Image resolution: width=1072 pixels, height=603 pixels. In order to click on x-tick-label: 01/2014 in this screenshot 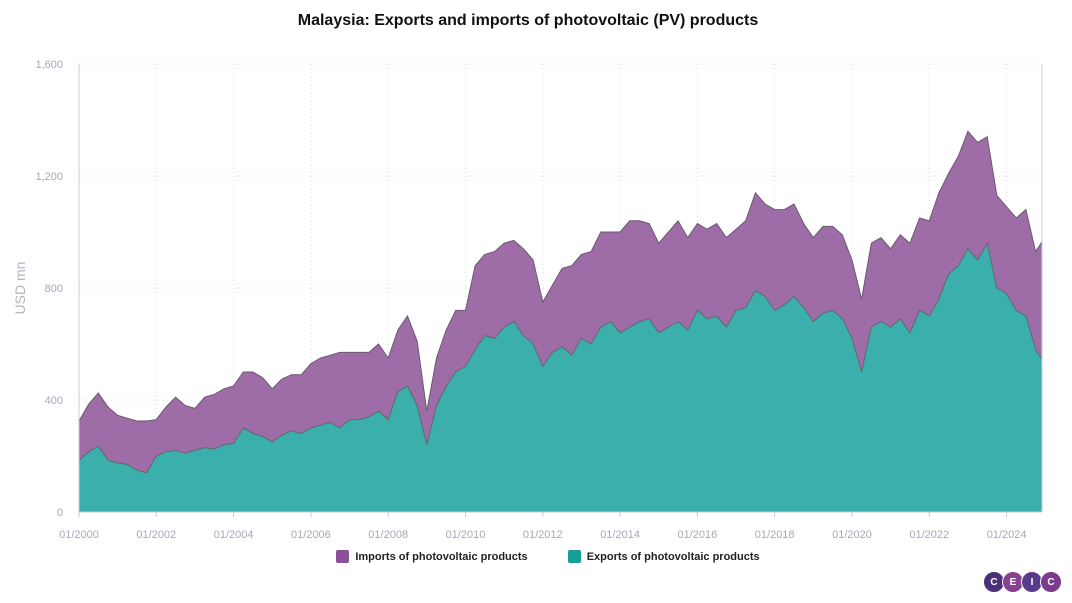, I will do `click(620, 535)`.